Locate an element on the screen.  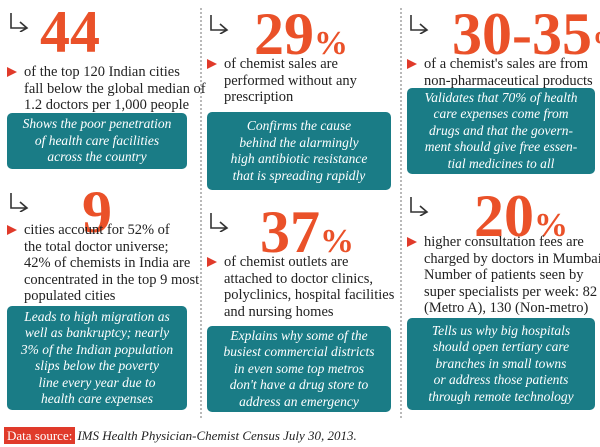
note-line: tial medicines to all is located at coordinates (501, 163).